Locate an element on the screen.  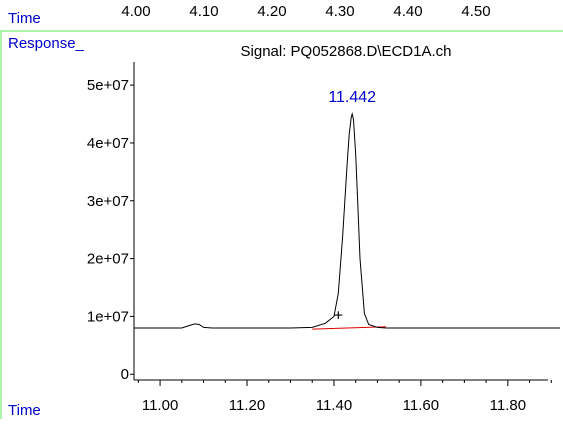
chart-title: Signal: PQ052868.D\ECD1A.ch is located at coordinates (346, 51).